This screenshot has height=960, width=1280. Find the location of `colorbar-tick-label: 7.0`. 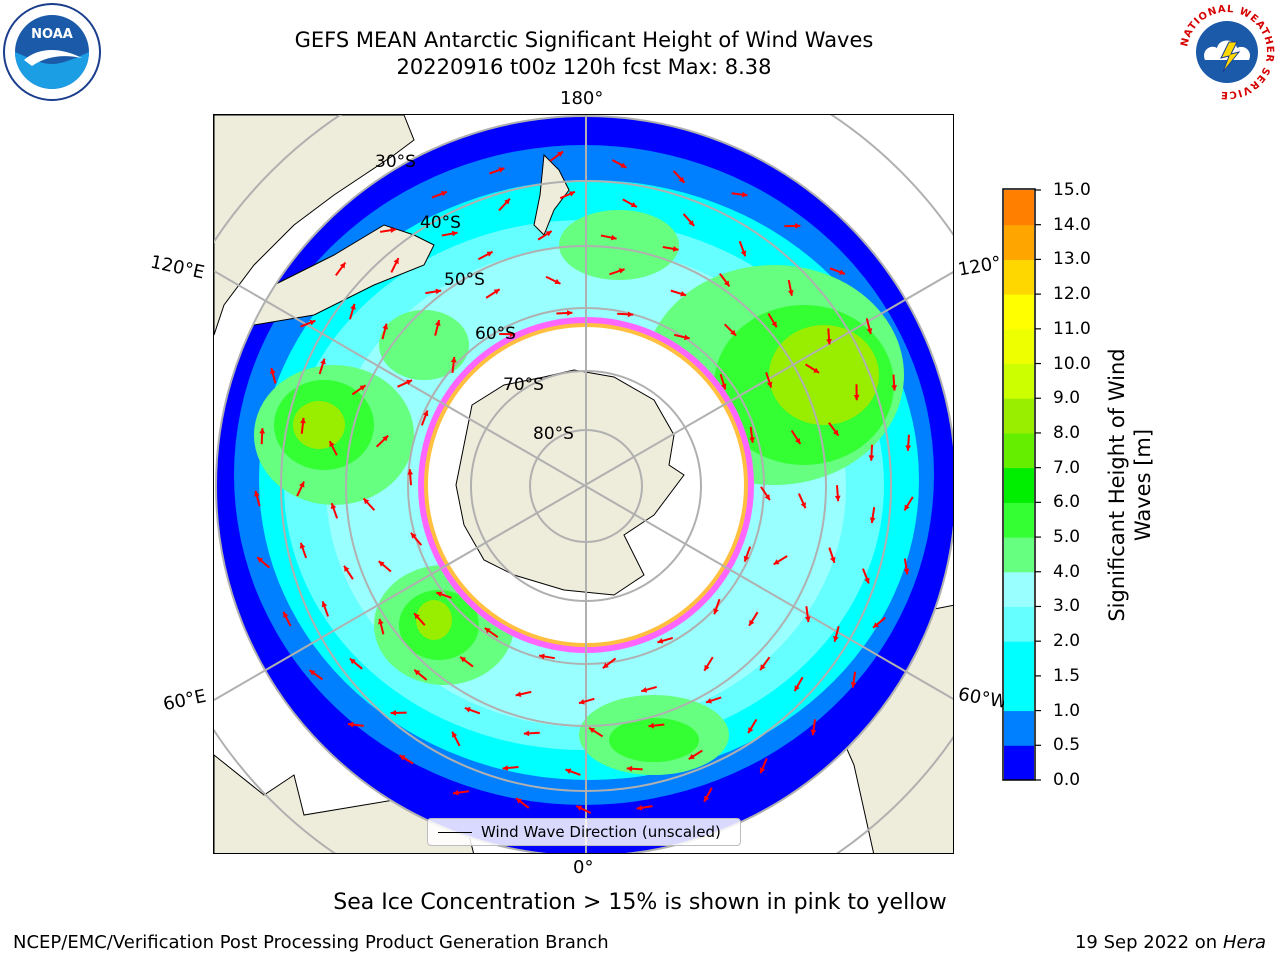

colorbar-tick-label: 7.0 is located at coordinates (1067, 467).